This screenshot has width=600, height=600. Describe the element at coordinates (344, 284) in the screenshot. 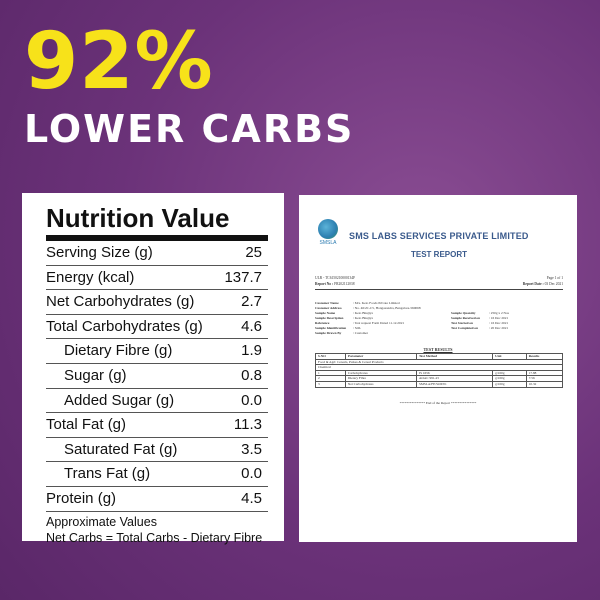

I see `report-number: FR202112038` at that location.